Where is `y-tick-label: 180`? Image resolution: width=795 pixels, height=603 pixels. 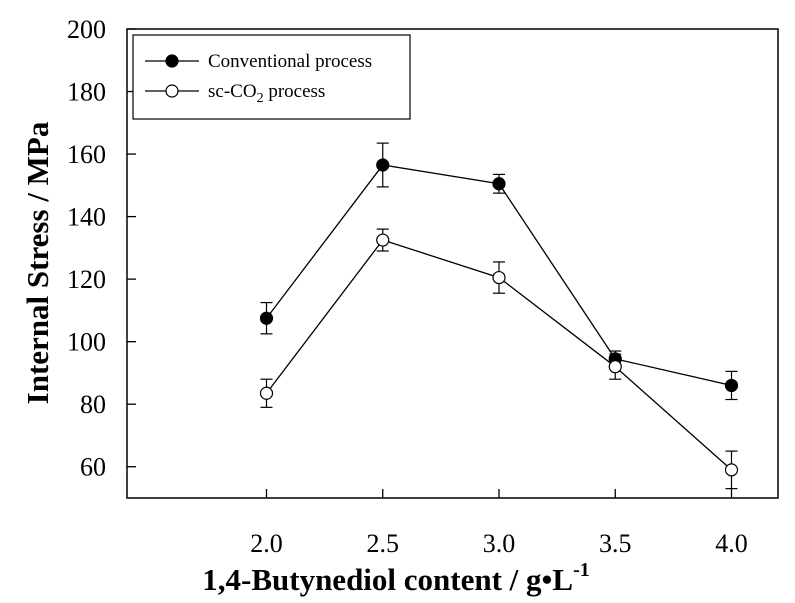 y-tick-label: 180 is located at coordinates (86, 92).